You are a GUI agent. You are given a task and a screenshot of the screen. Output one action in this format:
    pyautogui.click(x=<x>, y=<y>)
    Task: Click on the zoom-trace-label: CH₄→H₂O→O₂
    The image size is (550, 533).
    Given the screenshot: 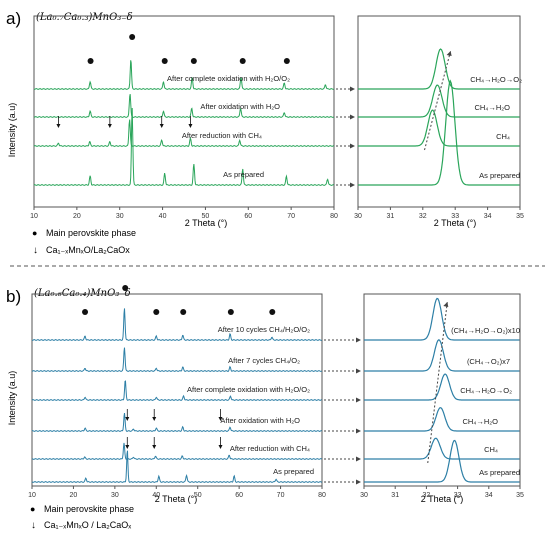 What is the action you would take?
    pyautogui.click(x=486, y=390)
    